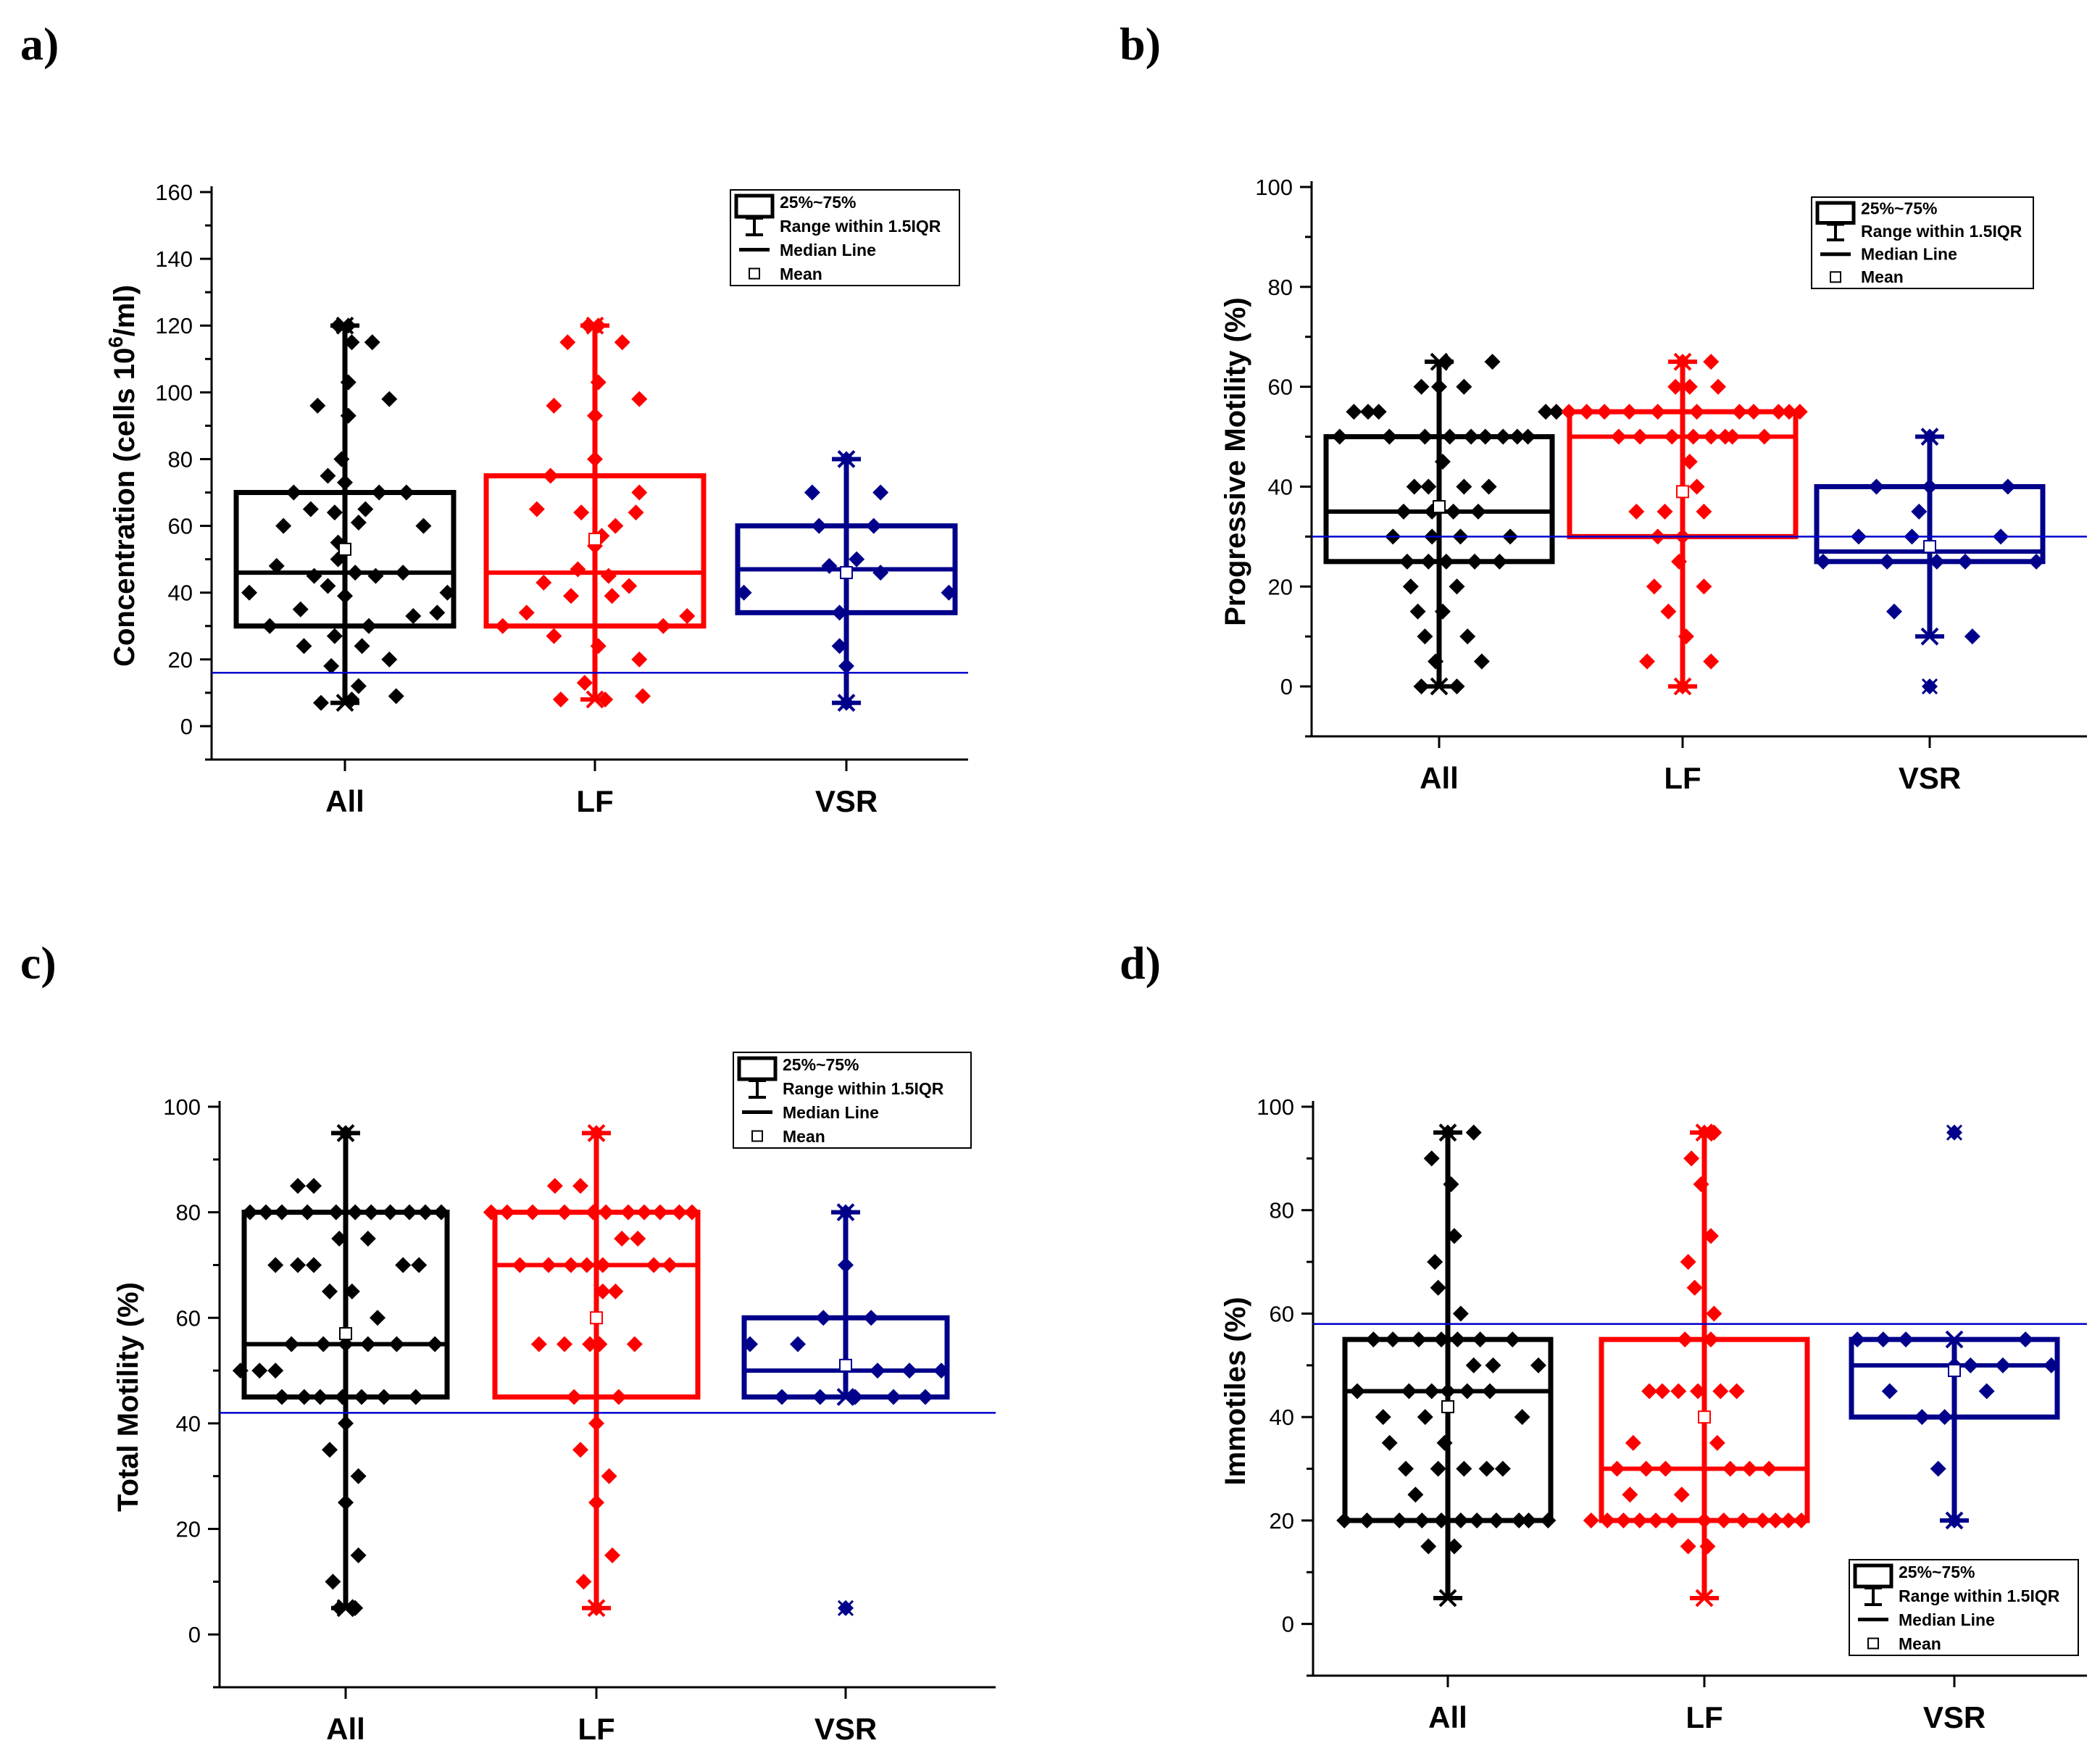 This screenshot has height=1759, width=2100. I want to click on y-tick-label: 80, so click(180, 459).